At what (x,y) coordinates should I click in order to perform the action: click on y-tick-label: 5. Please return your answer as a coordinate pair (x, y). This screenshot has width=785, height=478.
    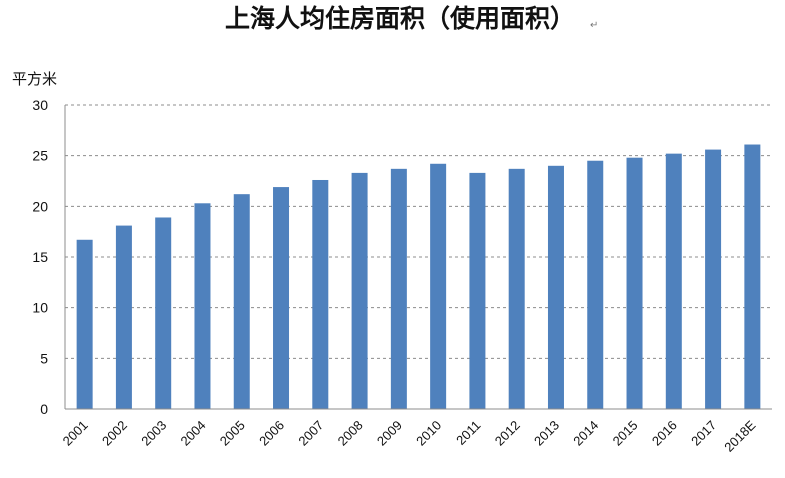
    Looking at the image, I should click on (44, 358).